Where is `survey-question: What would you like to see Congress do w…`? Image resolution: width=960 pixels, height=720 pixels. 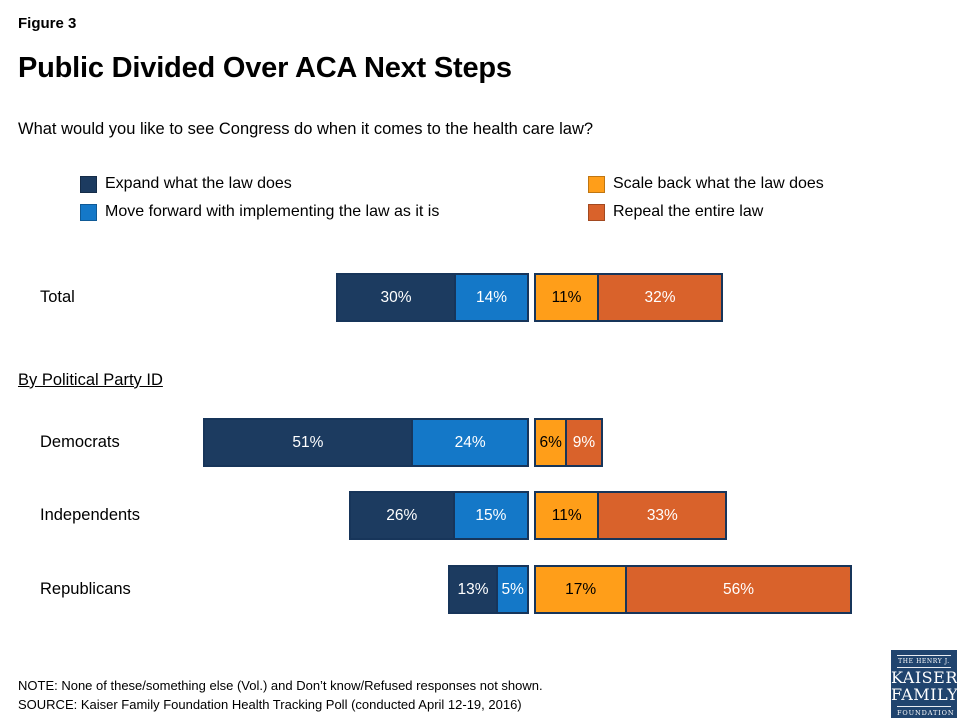
survey-question: What would you like to see Congress do w… is located at coordinates (306, 129).